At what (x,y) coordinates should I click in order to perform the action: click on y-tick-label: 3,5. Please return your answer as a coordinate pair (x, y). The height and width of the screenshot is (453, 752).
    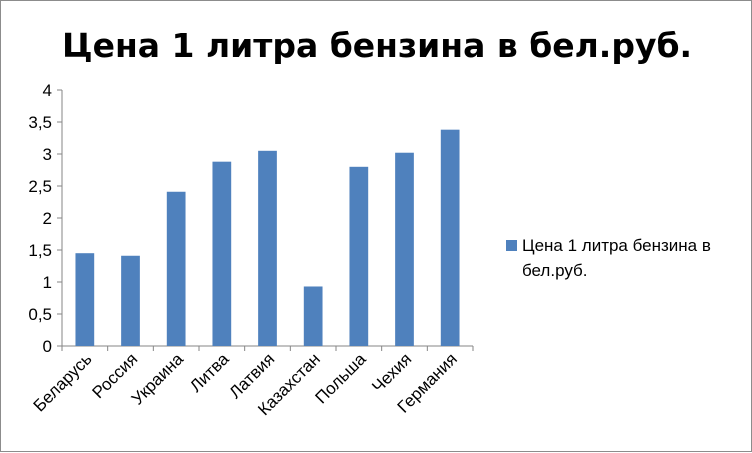
    Looking at the image, I should click on (40, 122).